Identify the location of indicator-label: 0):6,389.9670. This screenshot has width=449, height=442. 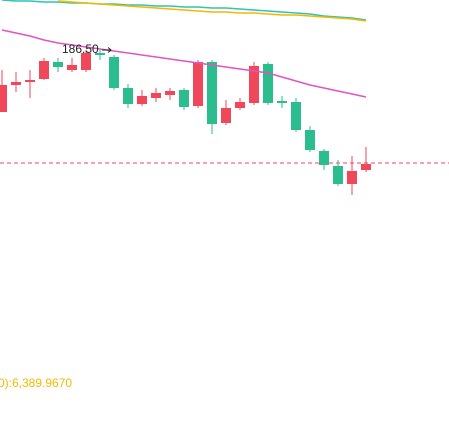
(36, 383).